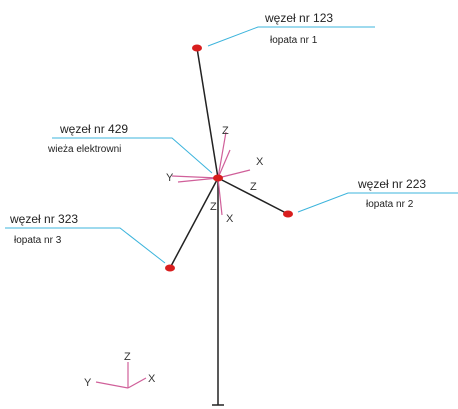 The width and height of the screenshot is (458, 409). Describe the element at coordinates (390, 204) in the screenshot. I see `node-sublabel: łopata nr 2` at that location.